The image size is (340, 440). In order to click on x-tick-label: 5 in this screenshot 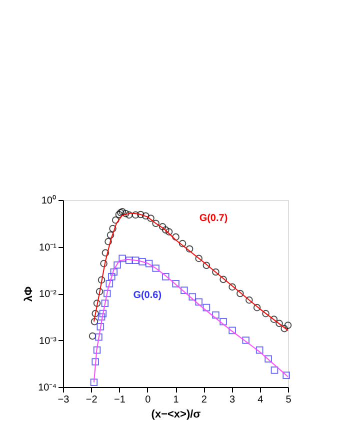, I will do `click(289, 400)`.